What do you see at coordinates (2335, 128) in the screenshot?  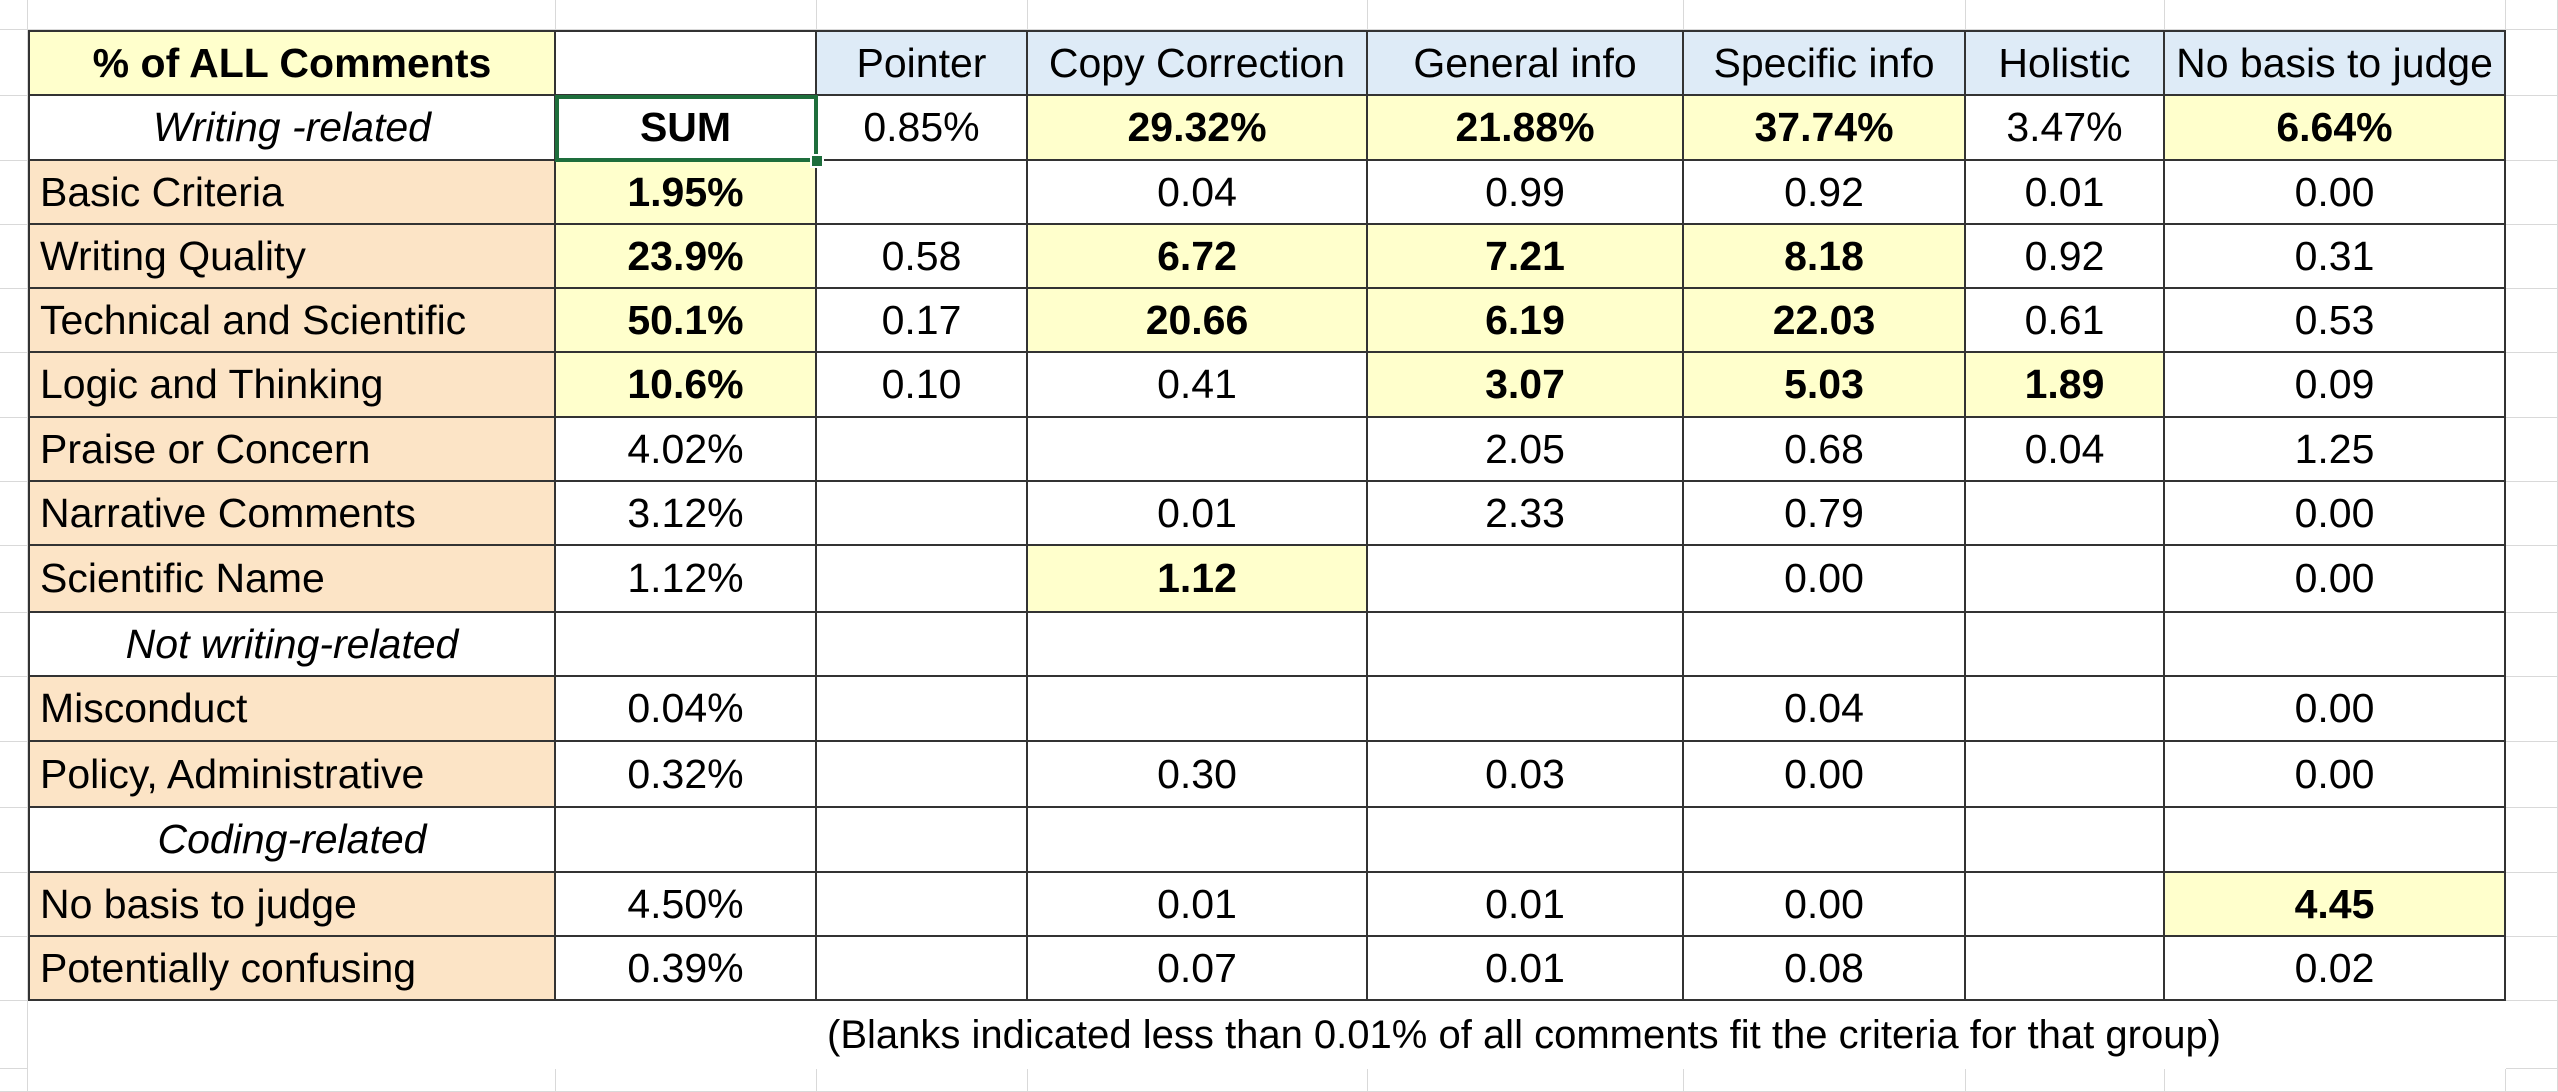 I see `total-value: 6.64%` at bounding box center [2335, 128].